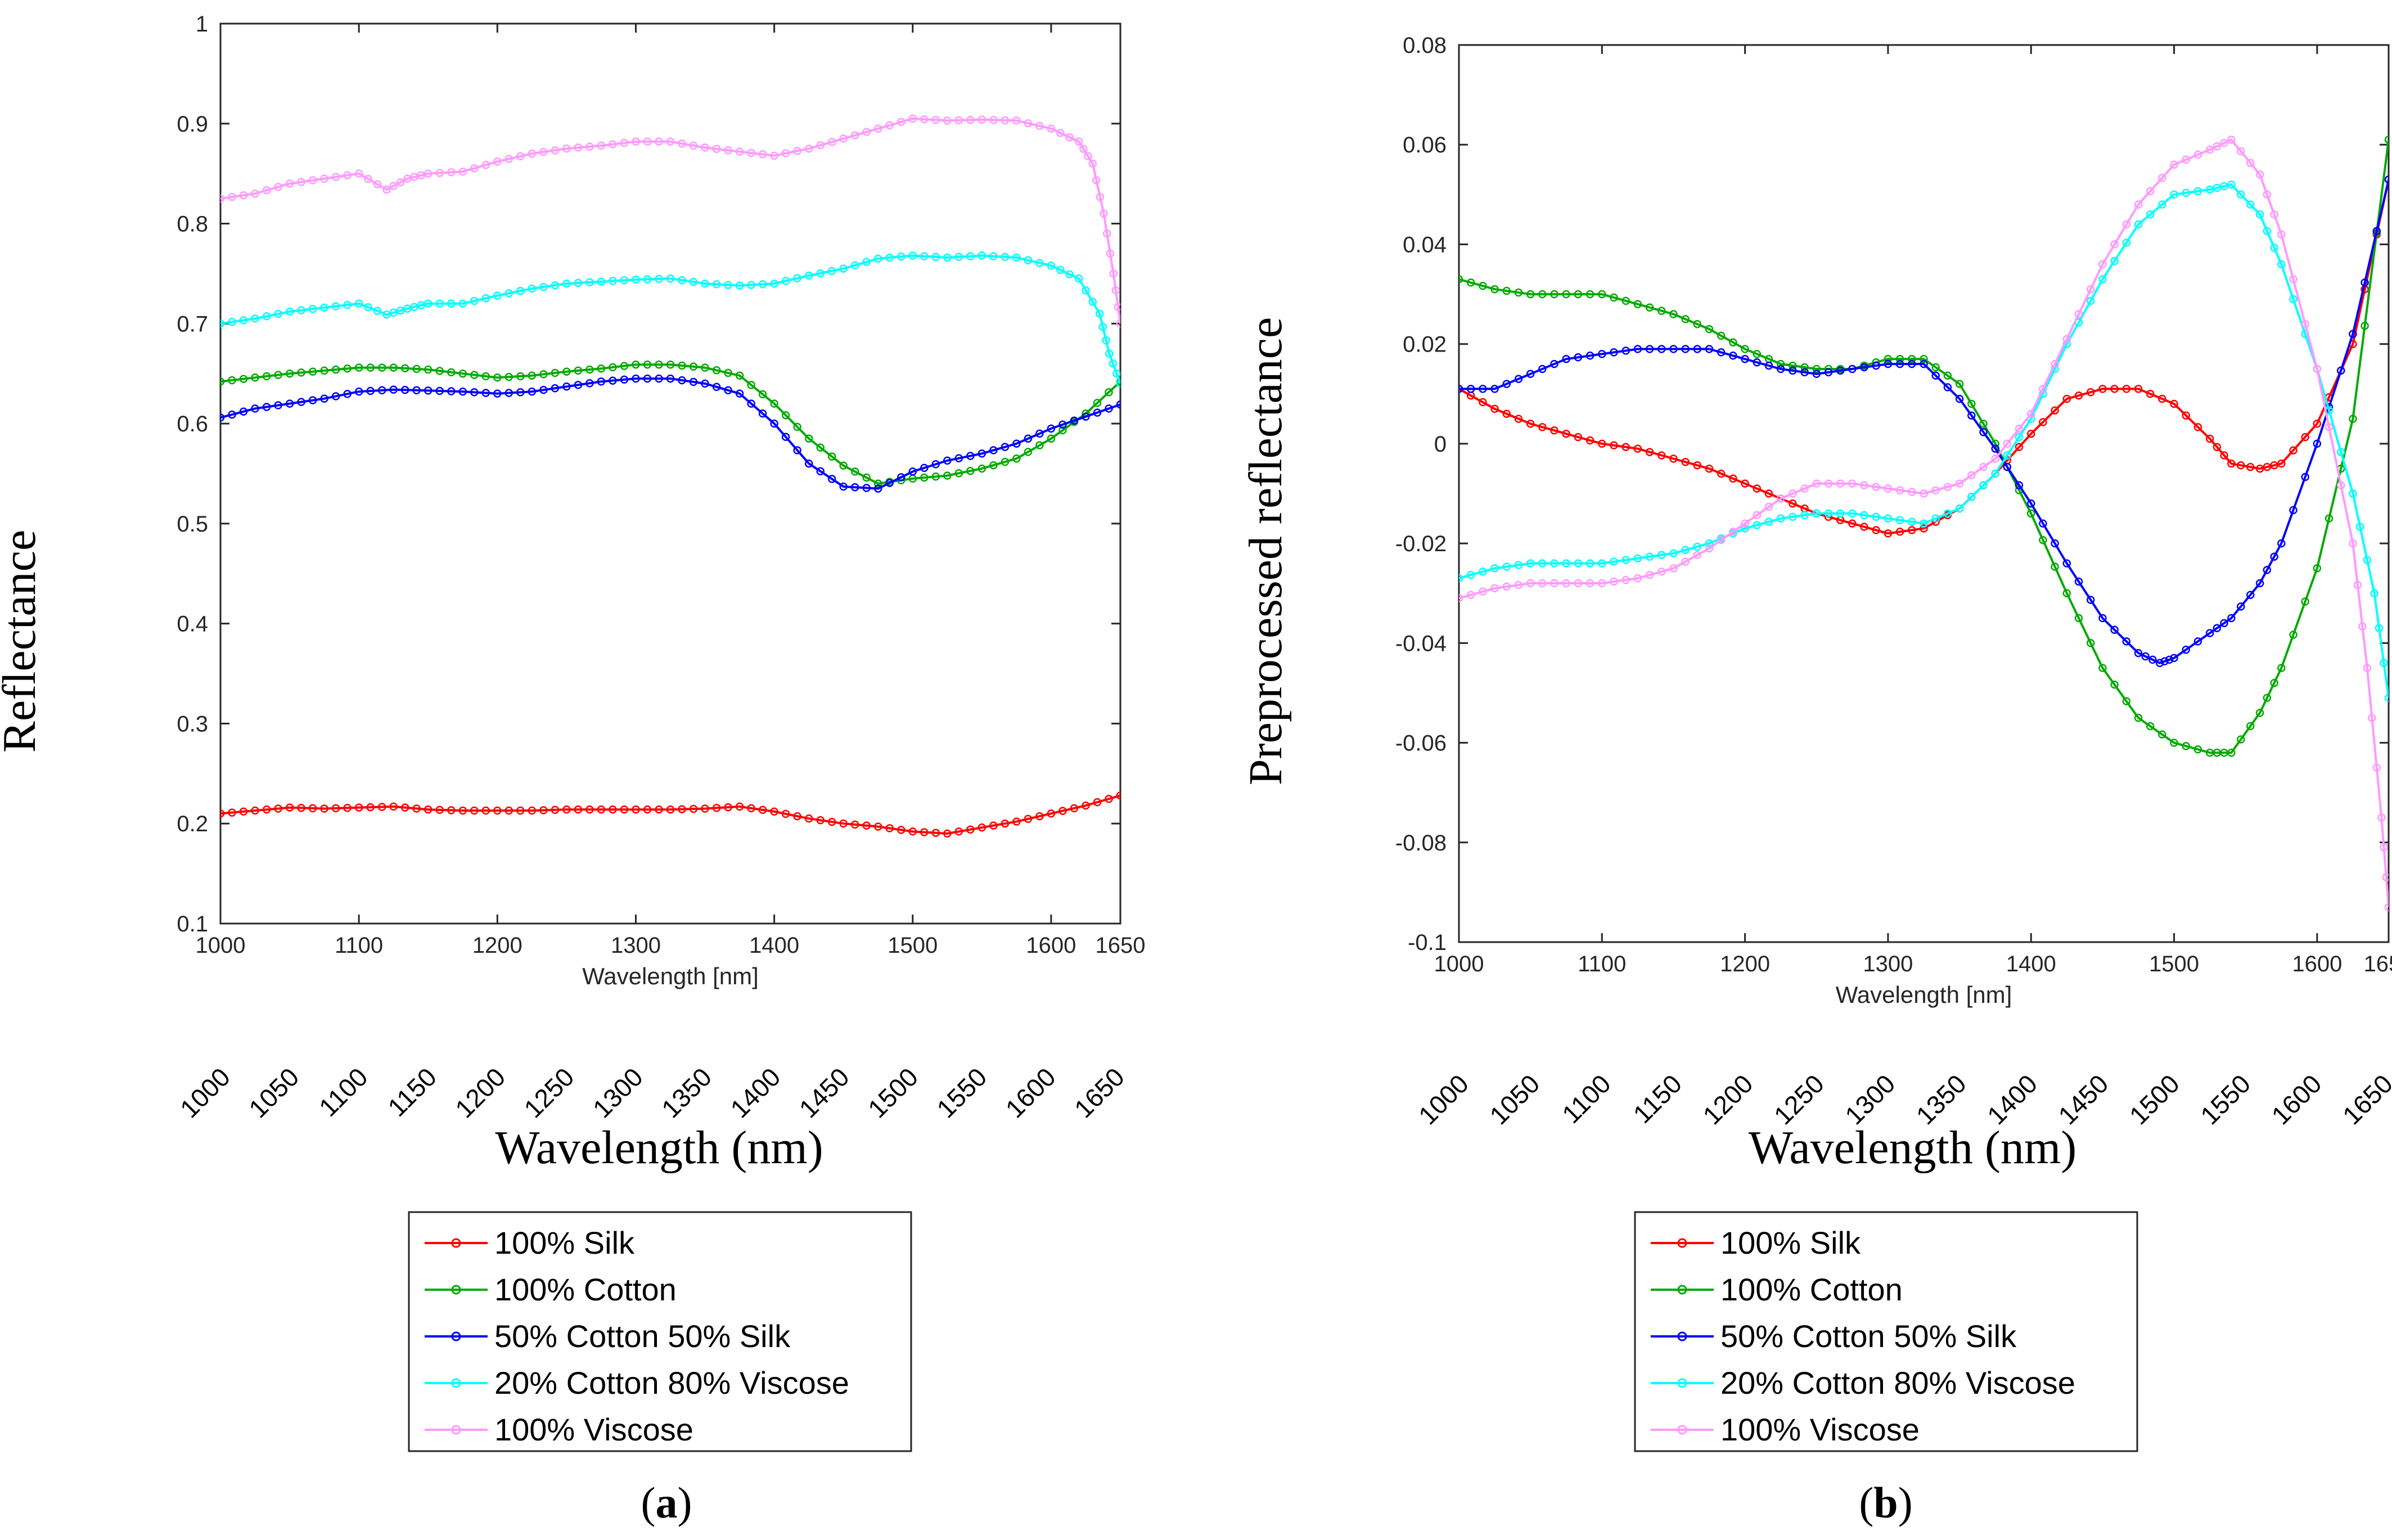 The height and width of the screenshot is (1540, 2392). What do you see at coordinates (202, 25) in the screenshot?
I see `y-tick-label: 1` at bounding box center [202, 25].